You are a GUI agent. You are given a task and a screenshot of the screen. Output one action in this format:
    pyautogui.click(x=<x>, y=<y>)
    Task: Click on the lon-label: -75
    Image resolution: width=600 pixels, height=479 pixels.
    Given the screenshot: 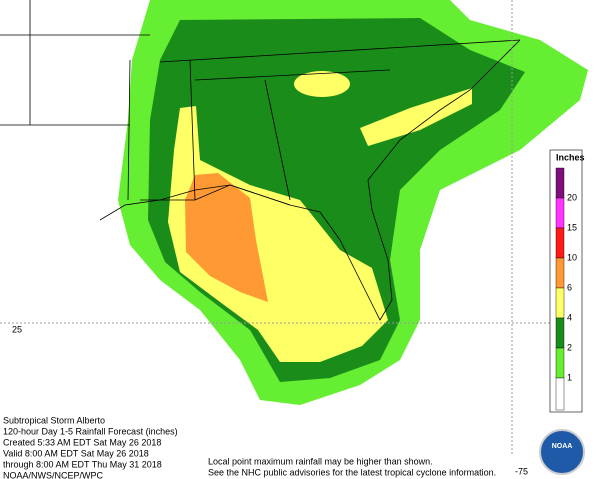 What is the action you would take?
    pyautogui.click(x=521, y=471)
    